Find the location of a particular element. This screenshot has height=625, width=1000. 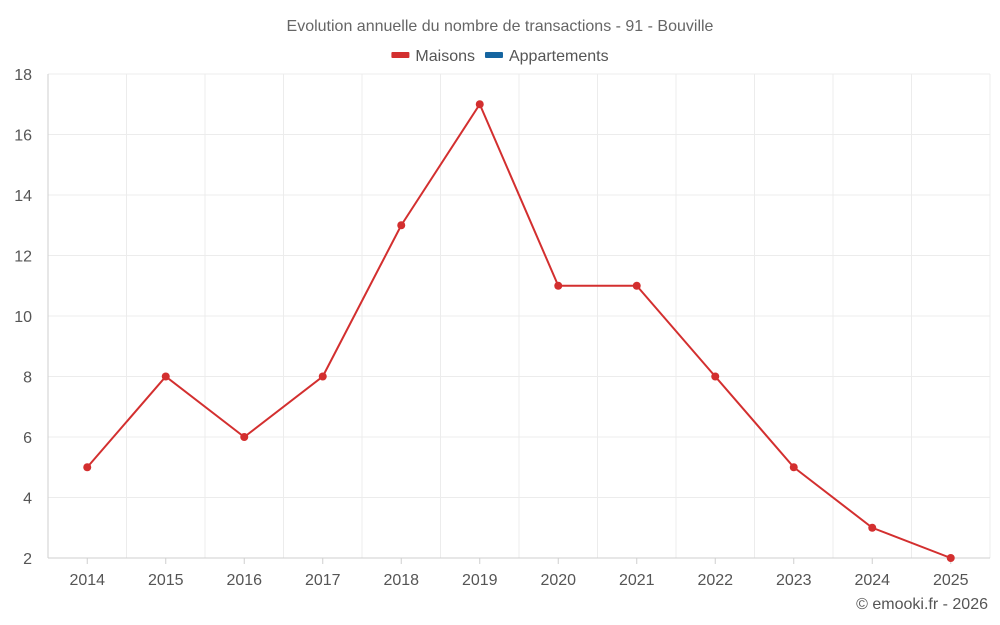

x-tick-label: 2021 is located at coordinates (637, 580).